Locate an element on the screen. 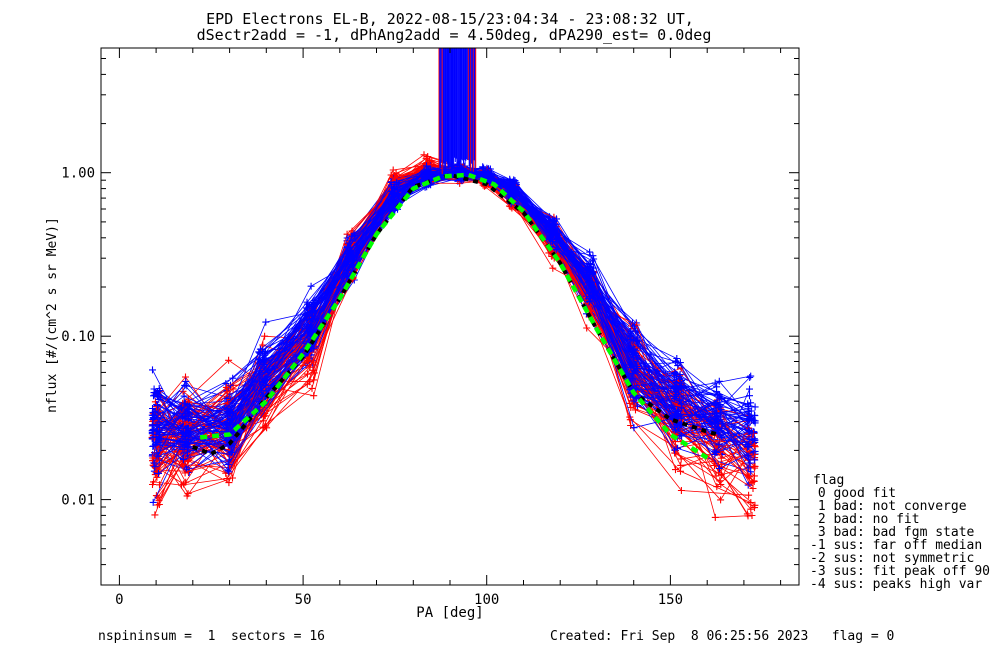  x-tick-label: 0 is located at coordinates (119, 600).